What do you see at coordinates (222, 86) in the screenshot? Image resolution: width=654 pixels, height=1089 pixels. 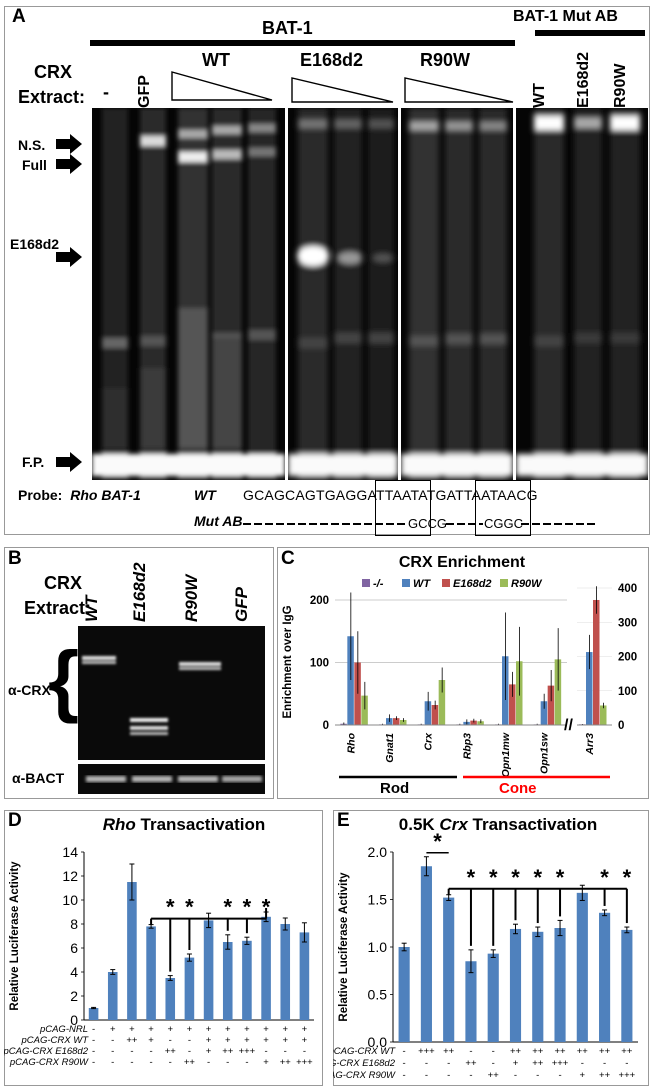 I see `wedge-wt` at bounding box center [222, 86].